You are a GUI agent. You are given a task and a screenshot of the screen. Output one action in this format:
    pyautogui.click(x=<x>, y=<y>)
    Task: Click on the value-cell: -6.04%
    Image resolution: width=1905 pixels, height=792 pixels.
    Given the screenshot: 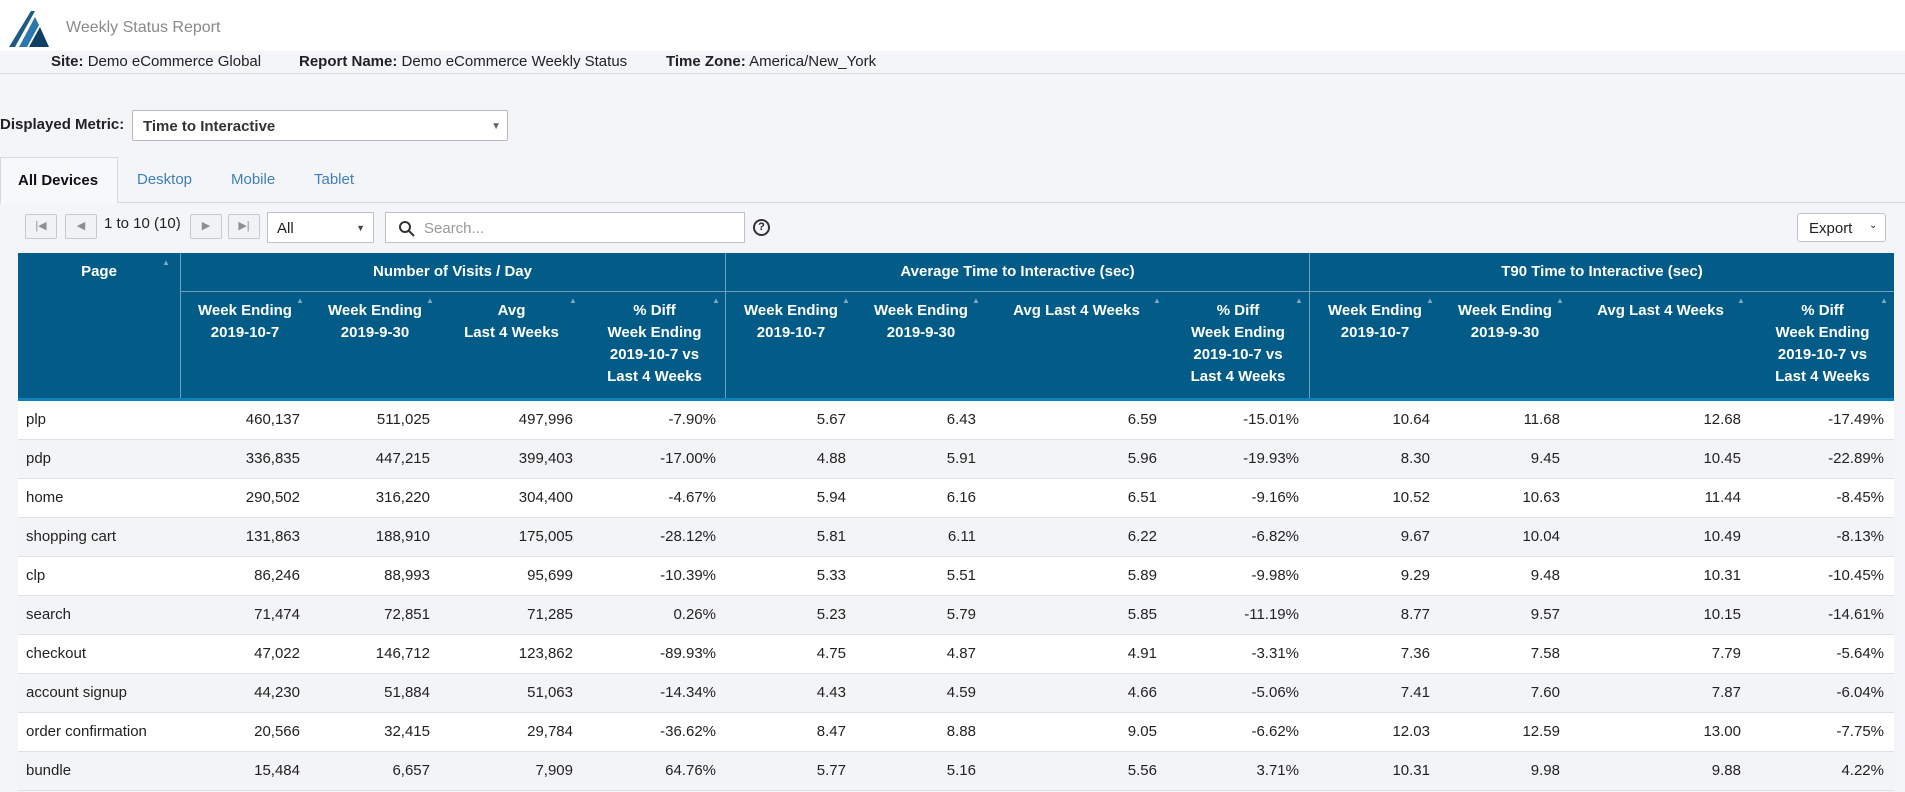 What is the action you would take?
    pyautogui.click(x=1860, y=692)
    